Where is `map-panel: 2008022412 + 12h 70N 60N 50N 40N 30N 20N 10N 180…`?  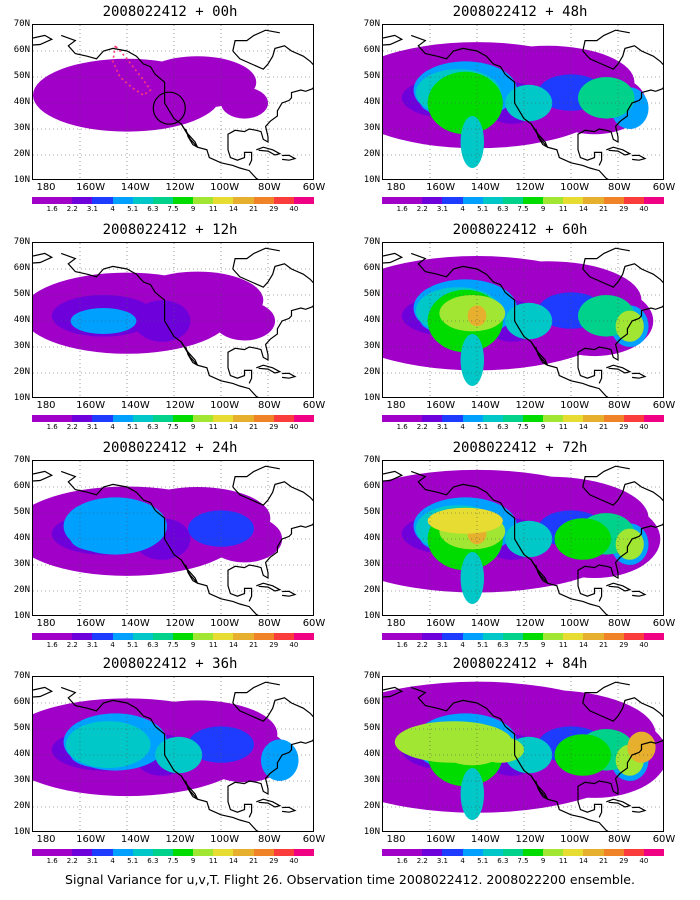
map-panel: 2008022412 + 12h 70N 60N 50N 40N 30N 20N 10N 180… is located at coordinates (170, 331).